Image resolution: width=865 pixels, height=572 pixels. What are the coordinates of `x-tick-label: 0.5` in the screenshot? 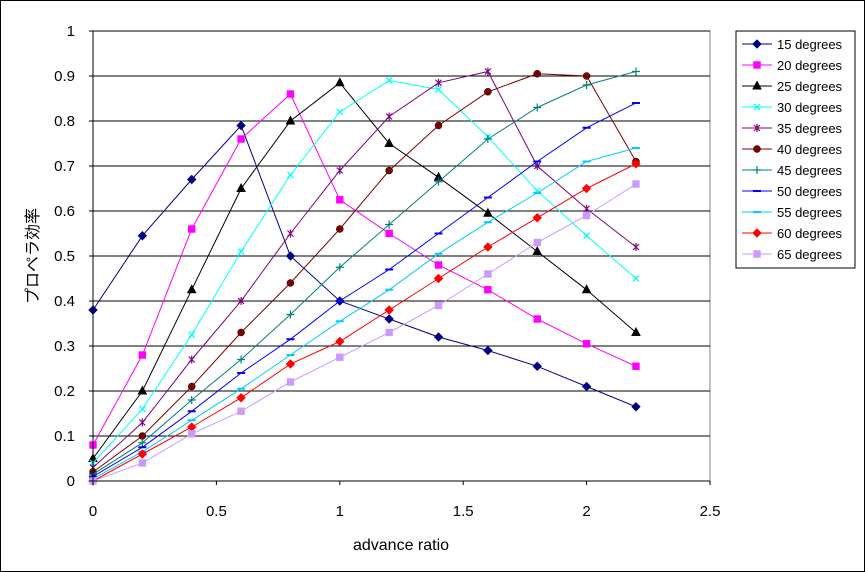 It's located at (216, 511).